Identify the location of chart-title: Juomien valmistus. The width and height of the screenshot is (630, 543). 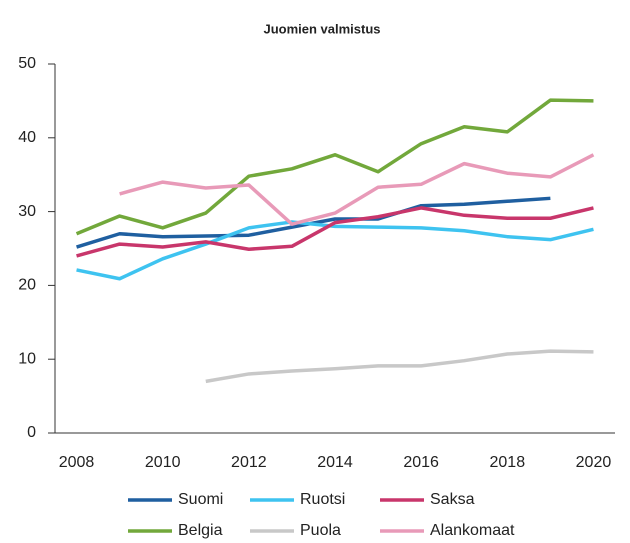
(321, 28).